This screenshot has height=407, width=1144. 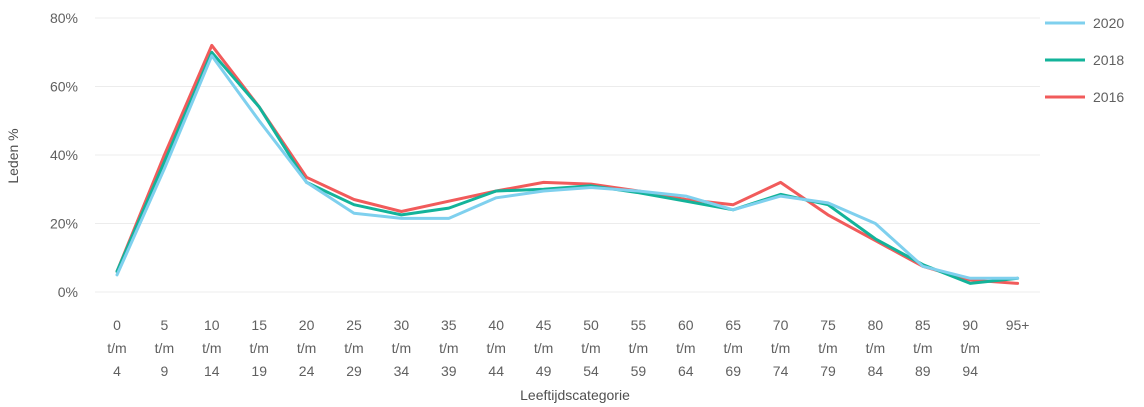 I want to click on x-tick-label: 70 t/m 74, so click(x=780, y=348).